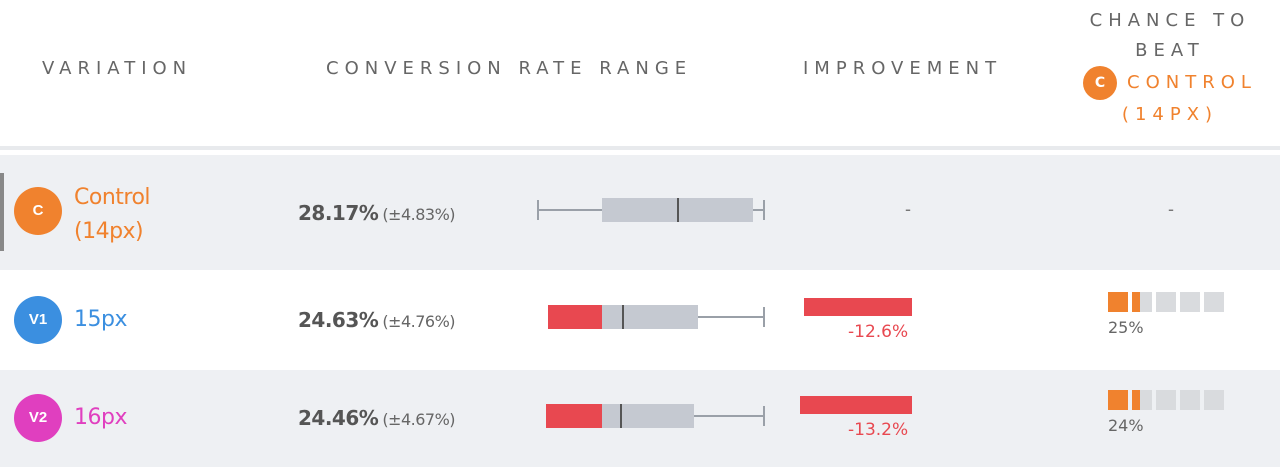 This screenshot has height=467, width=1280. I want to click on improvement-value-v2: -13.2%, so click(878, 430).